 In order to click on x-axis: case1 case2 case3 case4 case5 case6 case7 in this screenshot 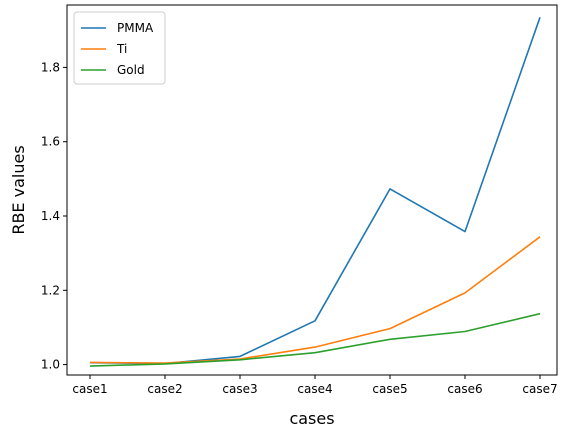, I will do `click(315, 385)`.